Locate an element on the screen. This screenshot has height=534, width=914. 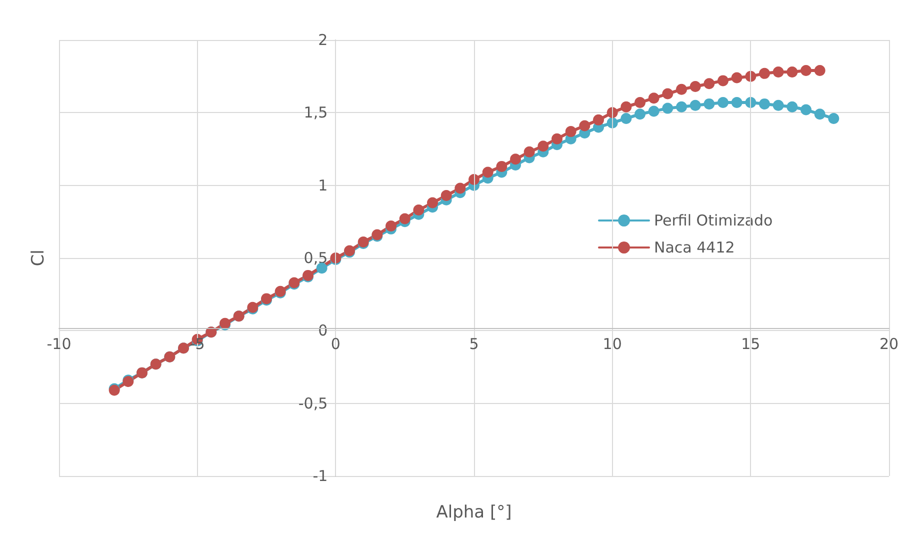
x-axis-title: Alpha [°] is located at coordinates (474, 512).